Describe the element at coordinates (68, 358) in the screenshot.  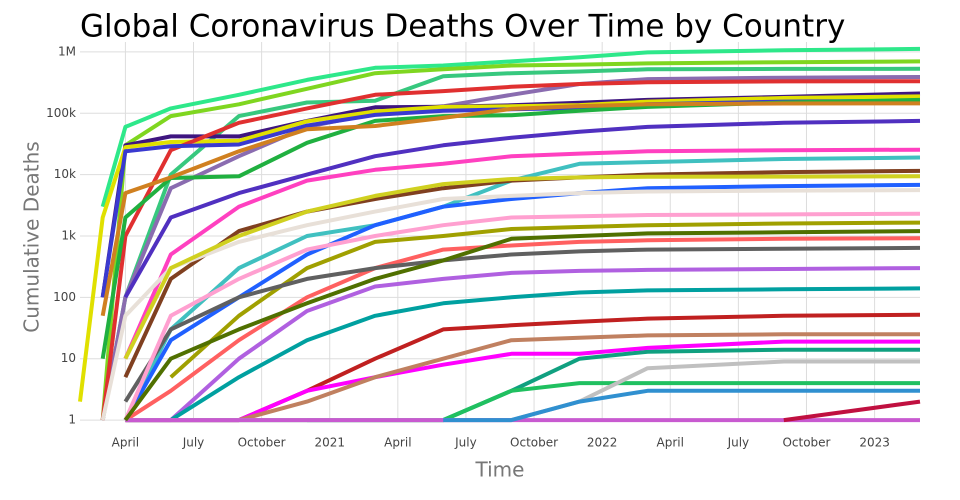
I see `y-tick-label: 10` at that location.